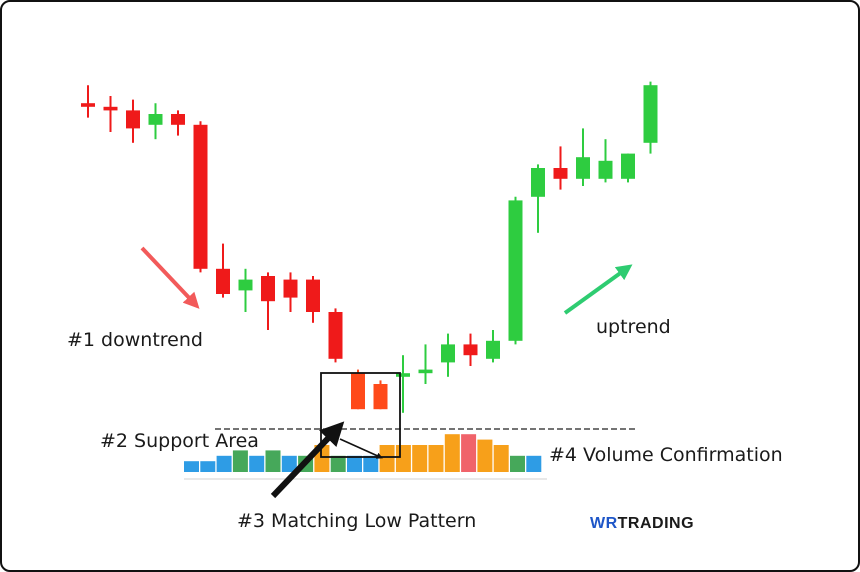 The width and height of the screenshot is (860, 572). What do you see at coordinates (361, 448) in the screenshot?
I see `pattern-arrow` at bounding box center [361, 448].